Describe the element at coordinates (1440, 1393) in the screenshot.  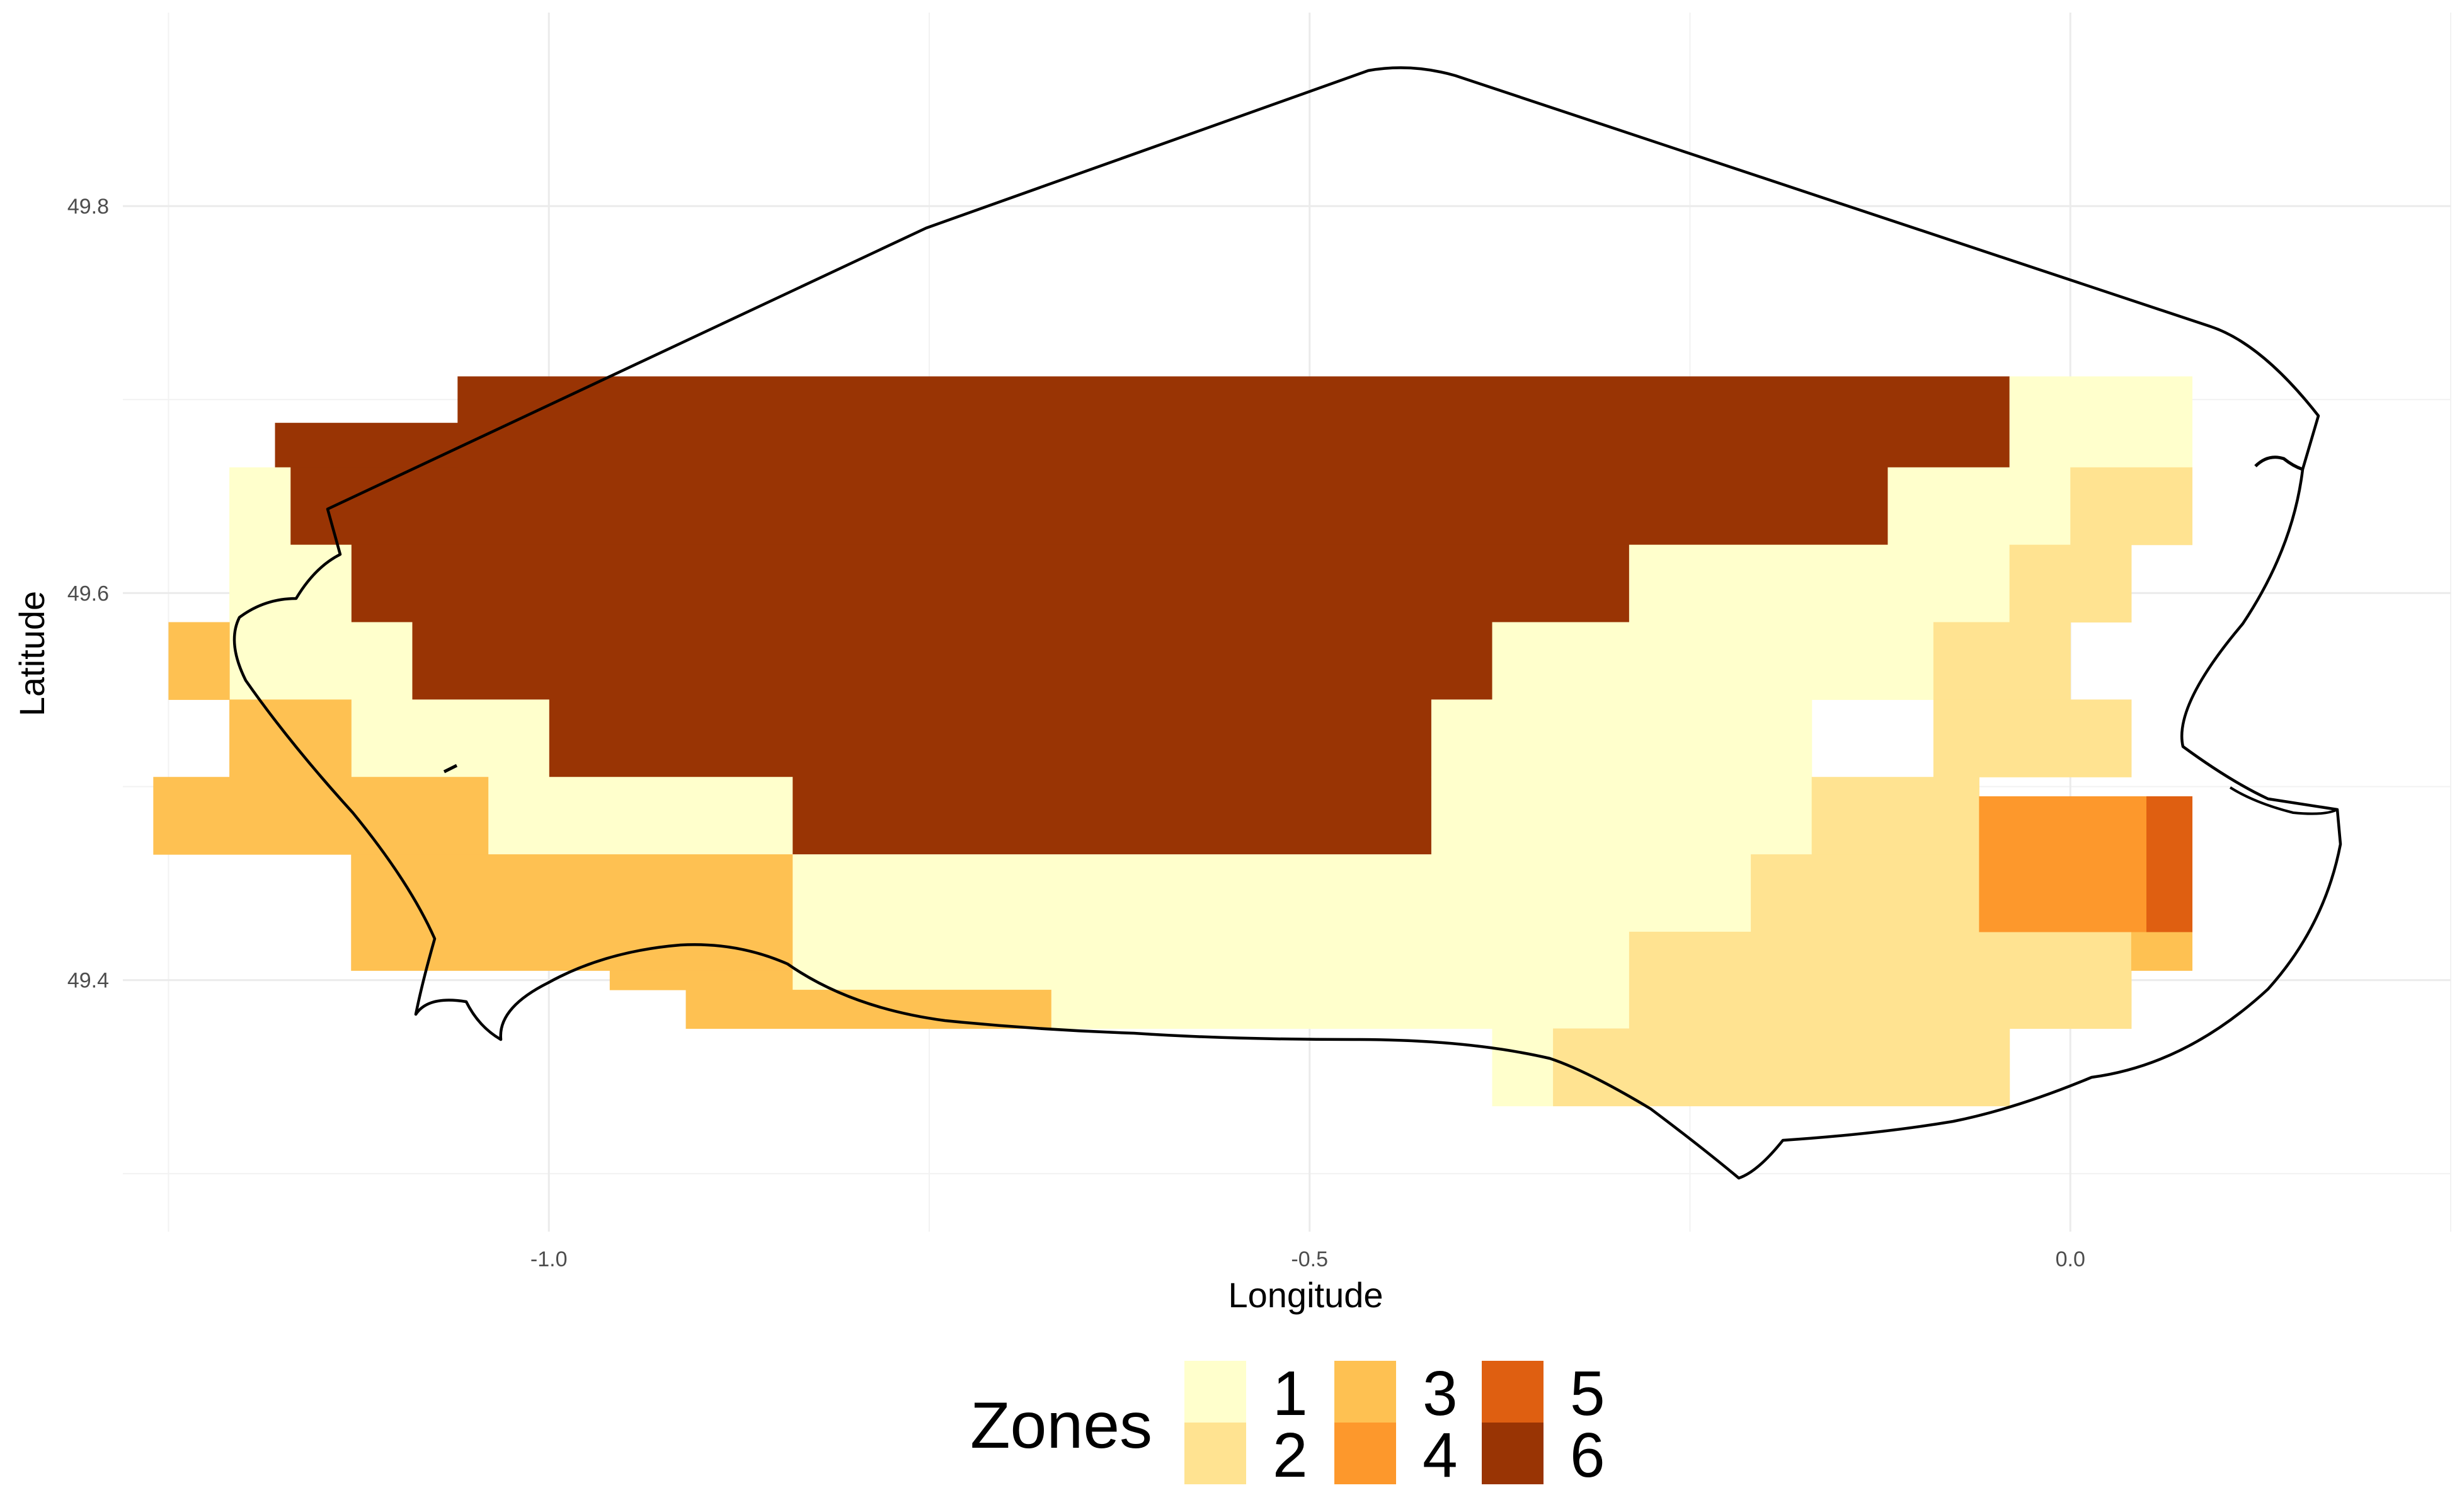
I see `legend-label-3: 3` at that location.